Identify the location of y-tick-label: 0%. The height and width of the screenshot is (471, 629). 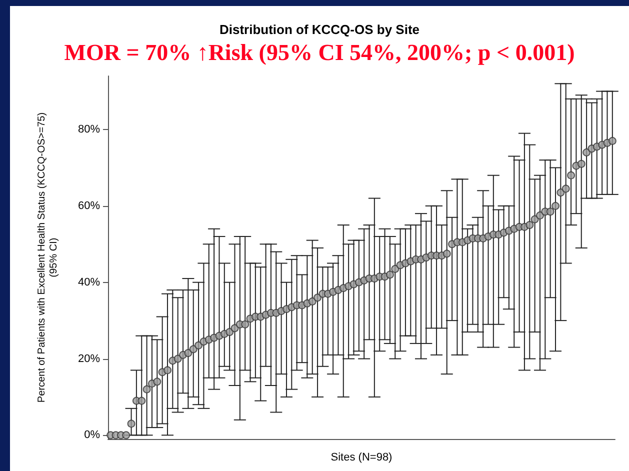
(92, 435).